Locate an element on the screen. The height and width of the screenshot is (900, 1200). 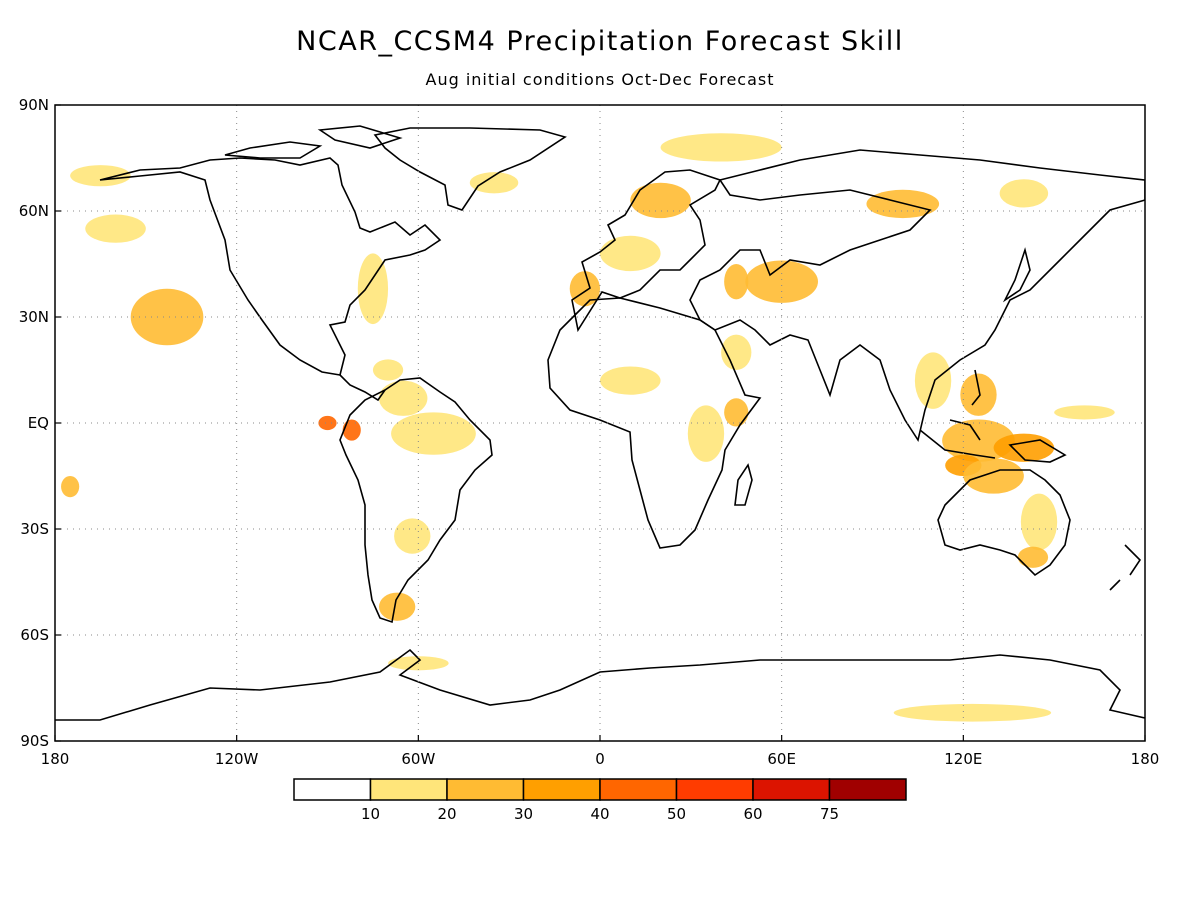
y-tick-label: EQ is located at coordinates (38, 423).